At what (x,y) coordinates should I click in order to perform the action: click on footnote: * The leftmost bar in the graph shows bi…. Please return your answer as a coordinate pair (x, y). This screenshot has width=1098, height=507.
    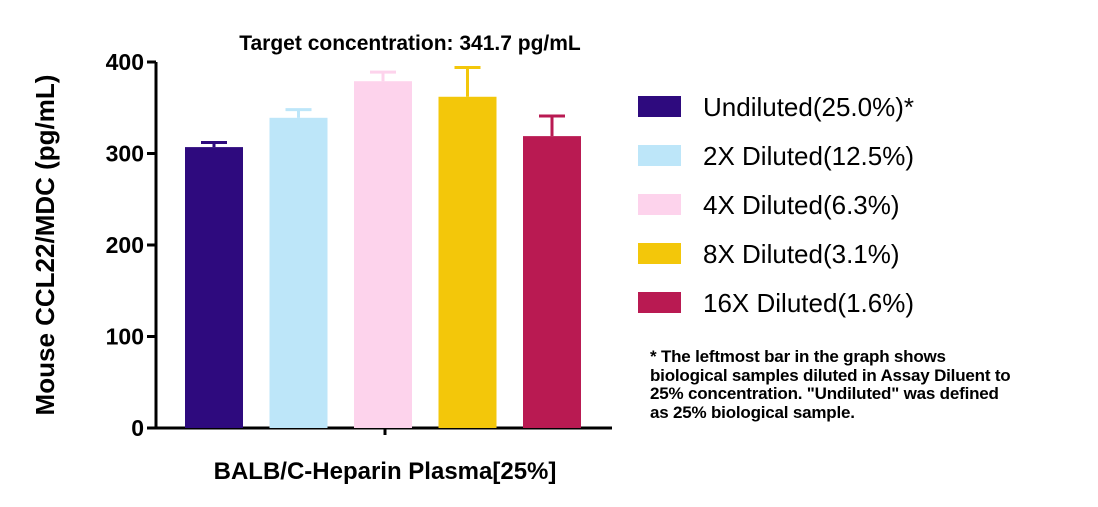
    Looking at the image, I should click on (830, 384).